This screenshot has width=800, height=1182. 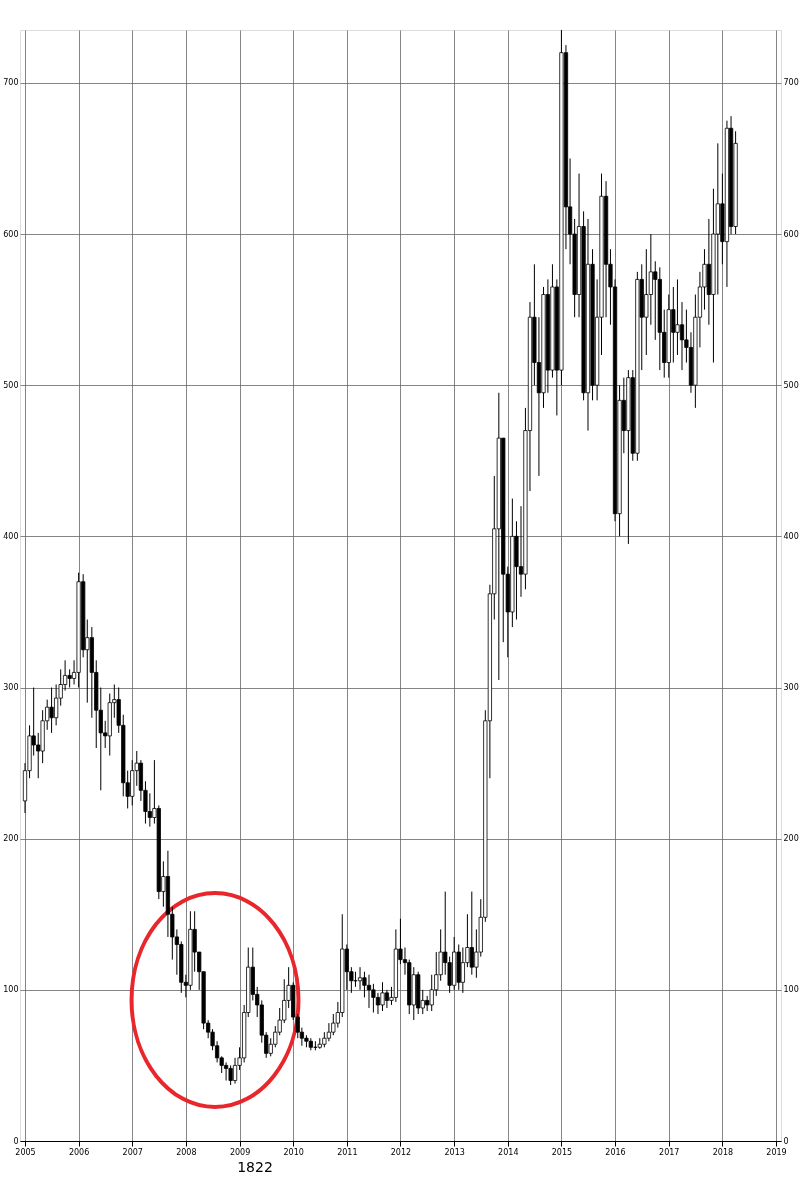 I want to click on x-tick-label: 2006, so click(x=79, y=1152).